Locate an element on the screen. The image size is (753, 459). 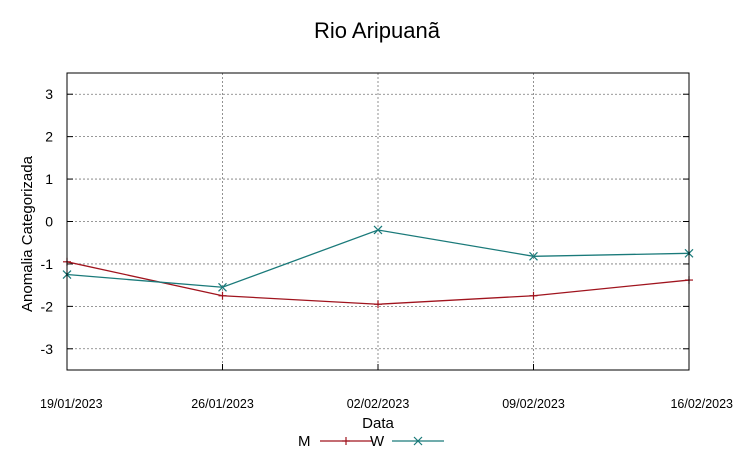
y-tick-labels: 3 2 1 0 -1 -2 -3 is located at coordinates (47, 221).